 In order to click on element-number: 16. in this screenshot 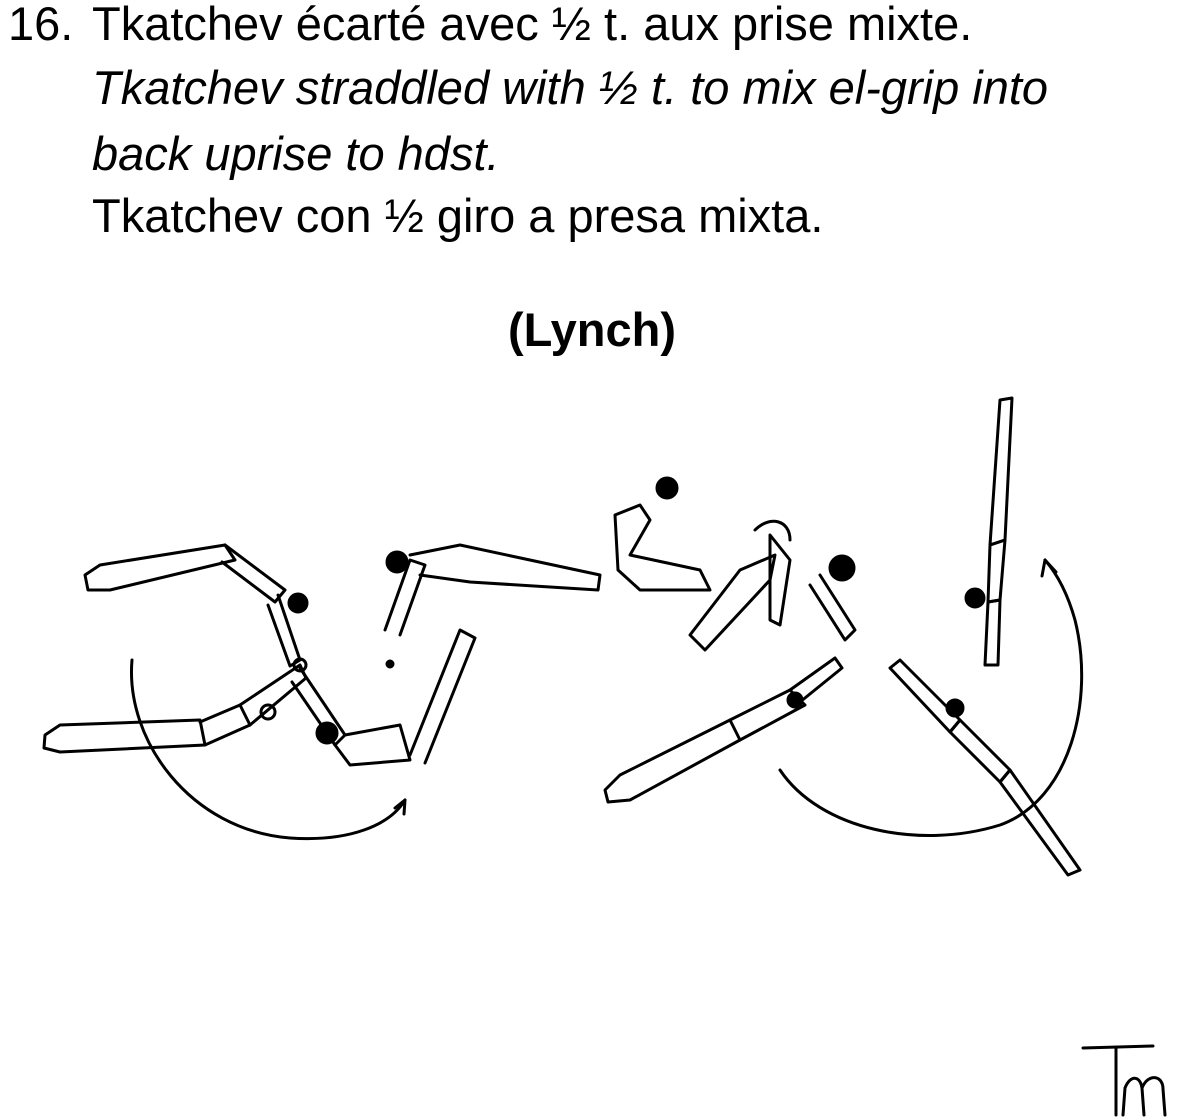, I will do `click(41, 25)`.